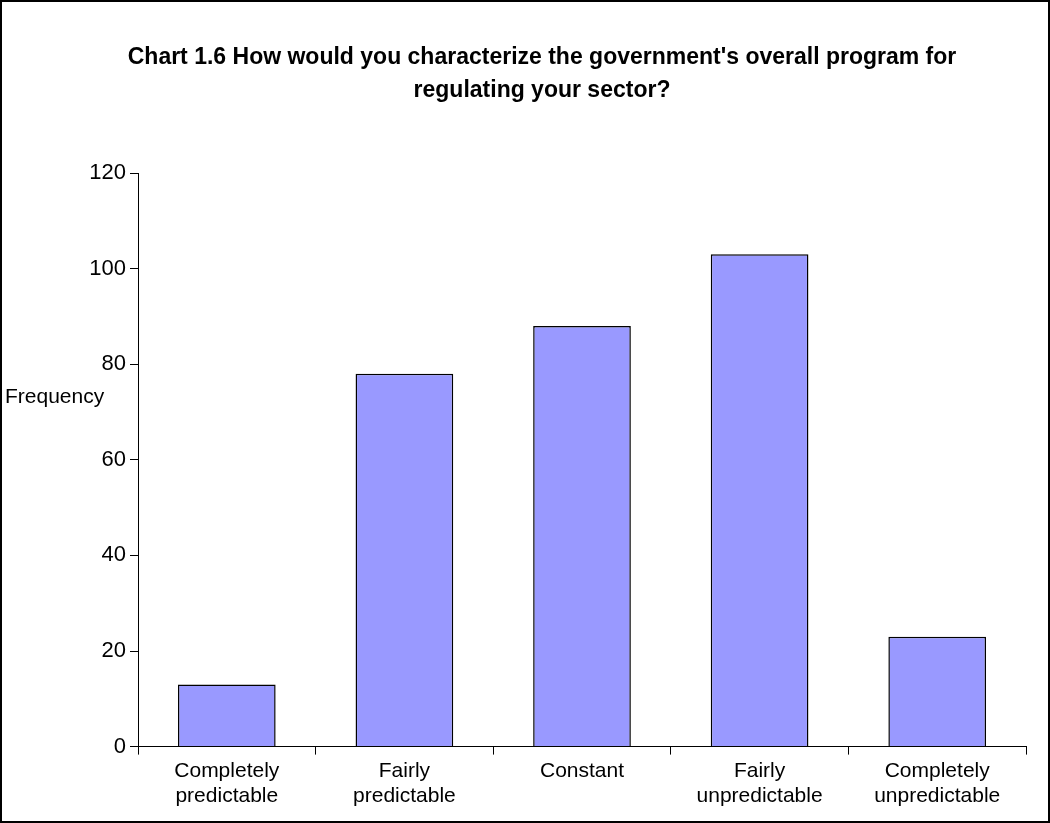  What do you see at coordinates (113, 363) in the screenshot?
I see `y-tick-label: 80` at bounding box center [113, 363].